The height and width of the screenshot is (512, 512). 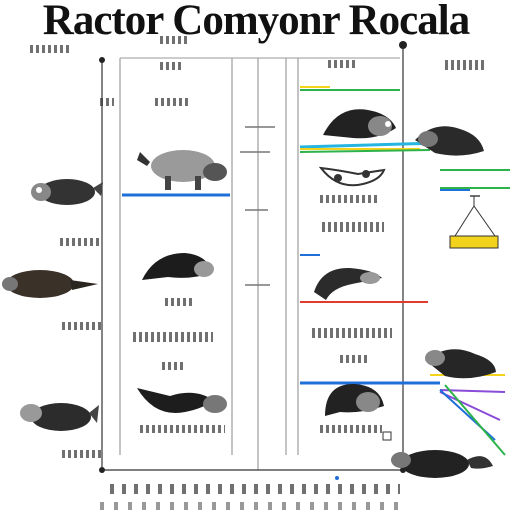 What do you see at coordinates (474, 242) in the screenshot?
I see `tool-panel` at bounding box center [474, 242].